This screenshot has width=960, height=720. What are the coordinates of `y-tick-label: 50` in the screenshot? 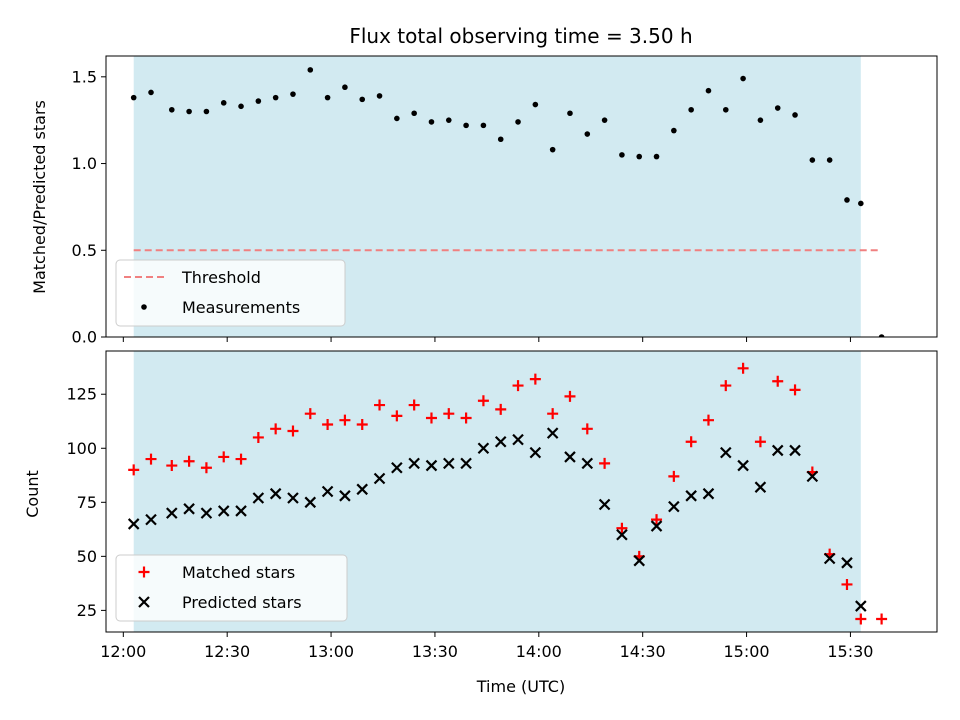 It's located at (87, 556).